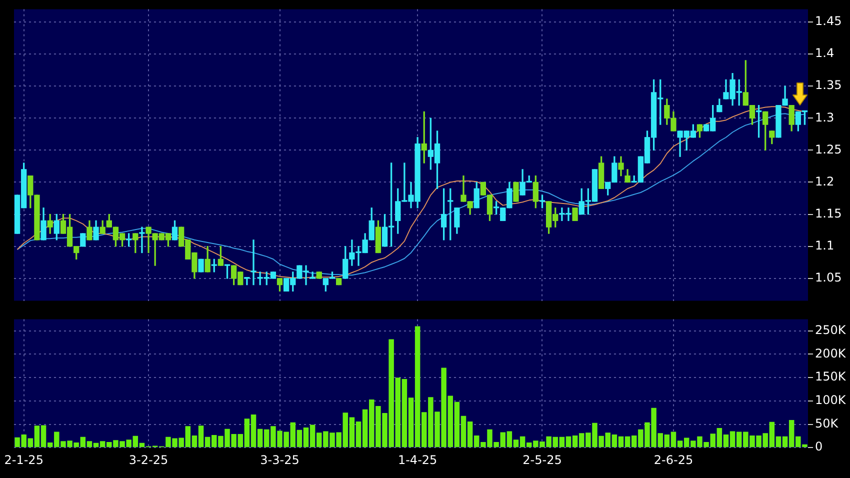 This screenshot has height=478, width=850. I want to click on y-tick-label: 1.4, so click(824, 53).